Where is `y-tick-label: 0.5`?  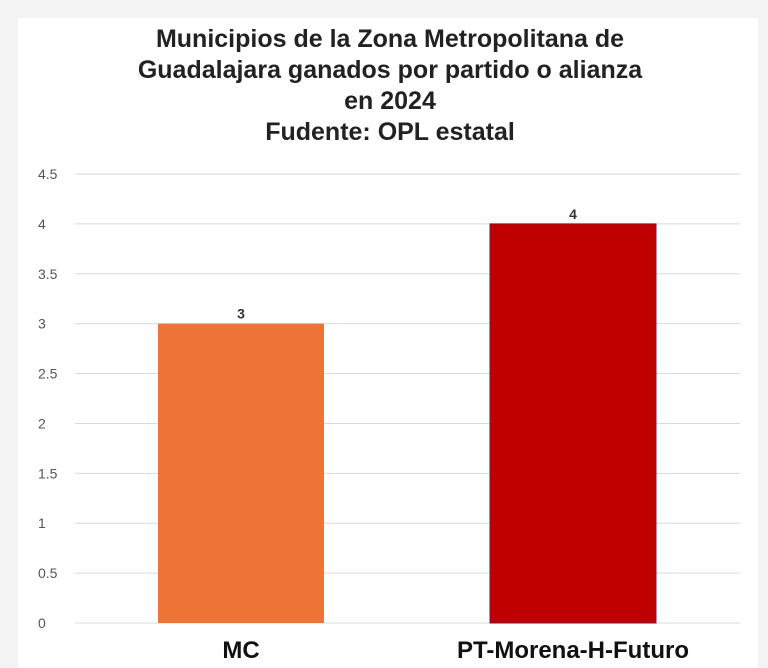 y-tick-label: 0.5 is located at coordinates (48, 573).